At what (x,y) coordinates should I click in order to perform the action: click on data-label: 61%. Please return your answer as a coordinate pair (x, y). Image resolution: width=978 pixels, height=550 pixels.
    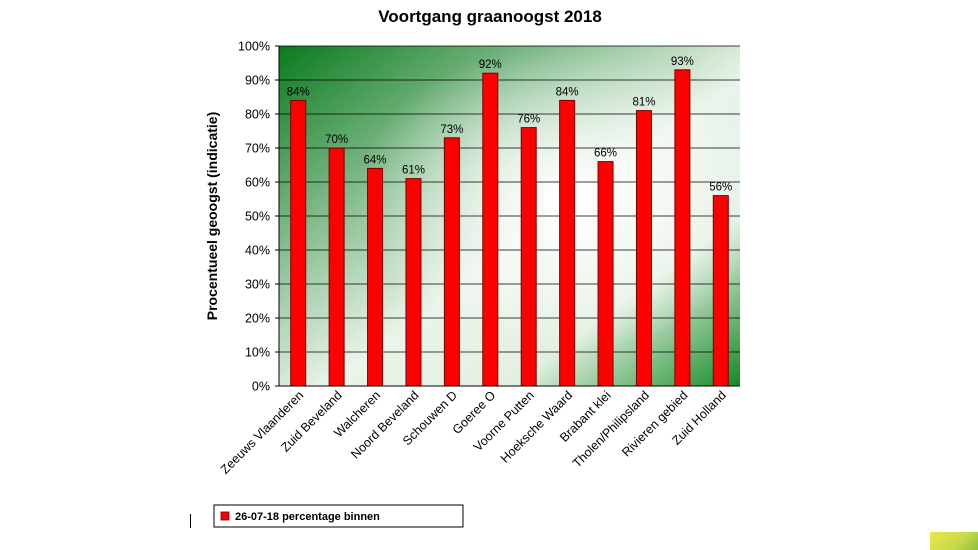
    Looking at the image, I should click on (413, 171).